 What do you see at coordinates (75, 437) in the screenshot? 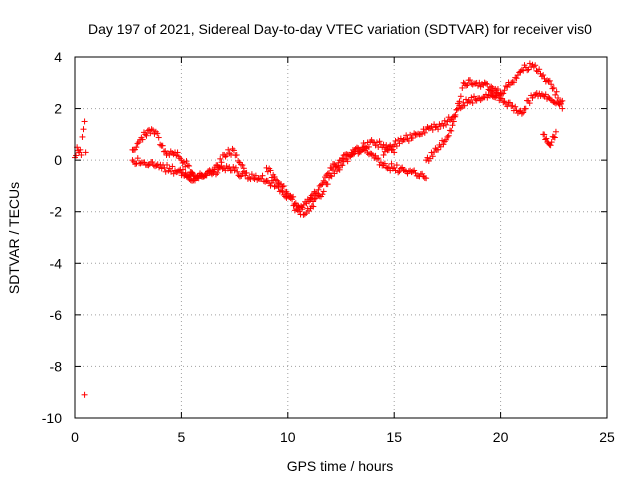
I see `x-tick-label: 0` at bounding box center [75, 437].